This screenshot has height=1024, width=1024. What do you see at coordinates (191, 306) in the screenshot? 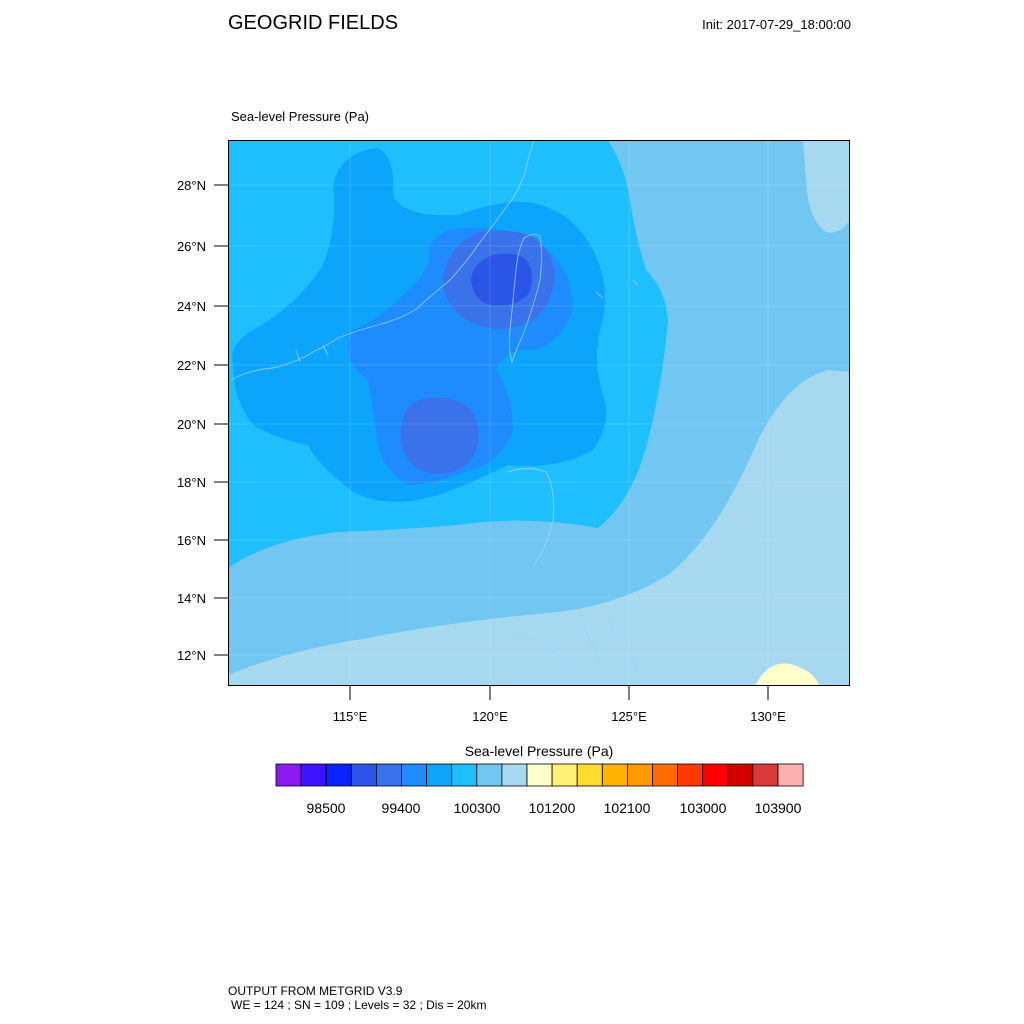
I see `lat-label: 24°N` at bounding box center [191, 306].